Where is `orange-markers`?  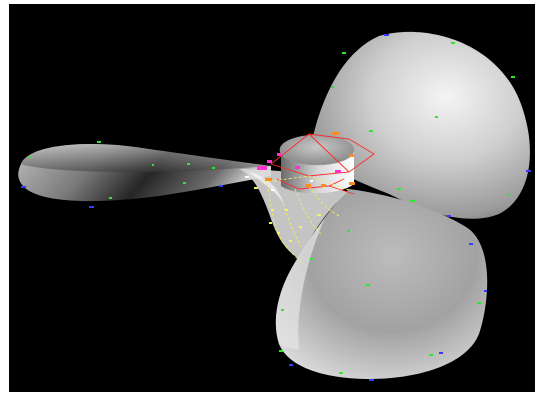
orange-markers is located at coordinates (310, 159).